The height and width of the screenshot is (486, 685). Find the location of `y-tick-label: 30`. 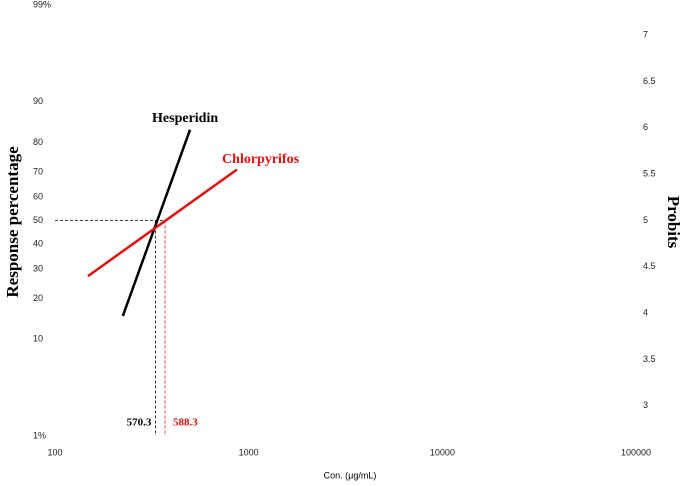

y-tick-label: 30 is located at coordinates (38, 268).